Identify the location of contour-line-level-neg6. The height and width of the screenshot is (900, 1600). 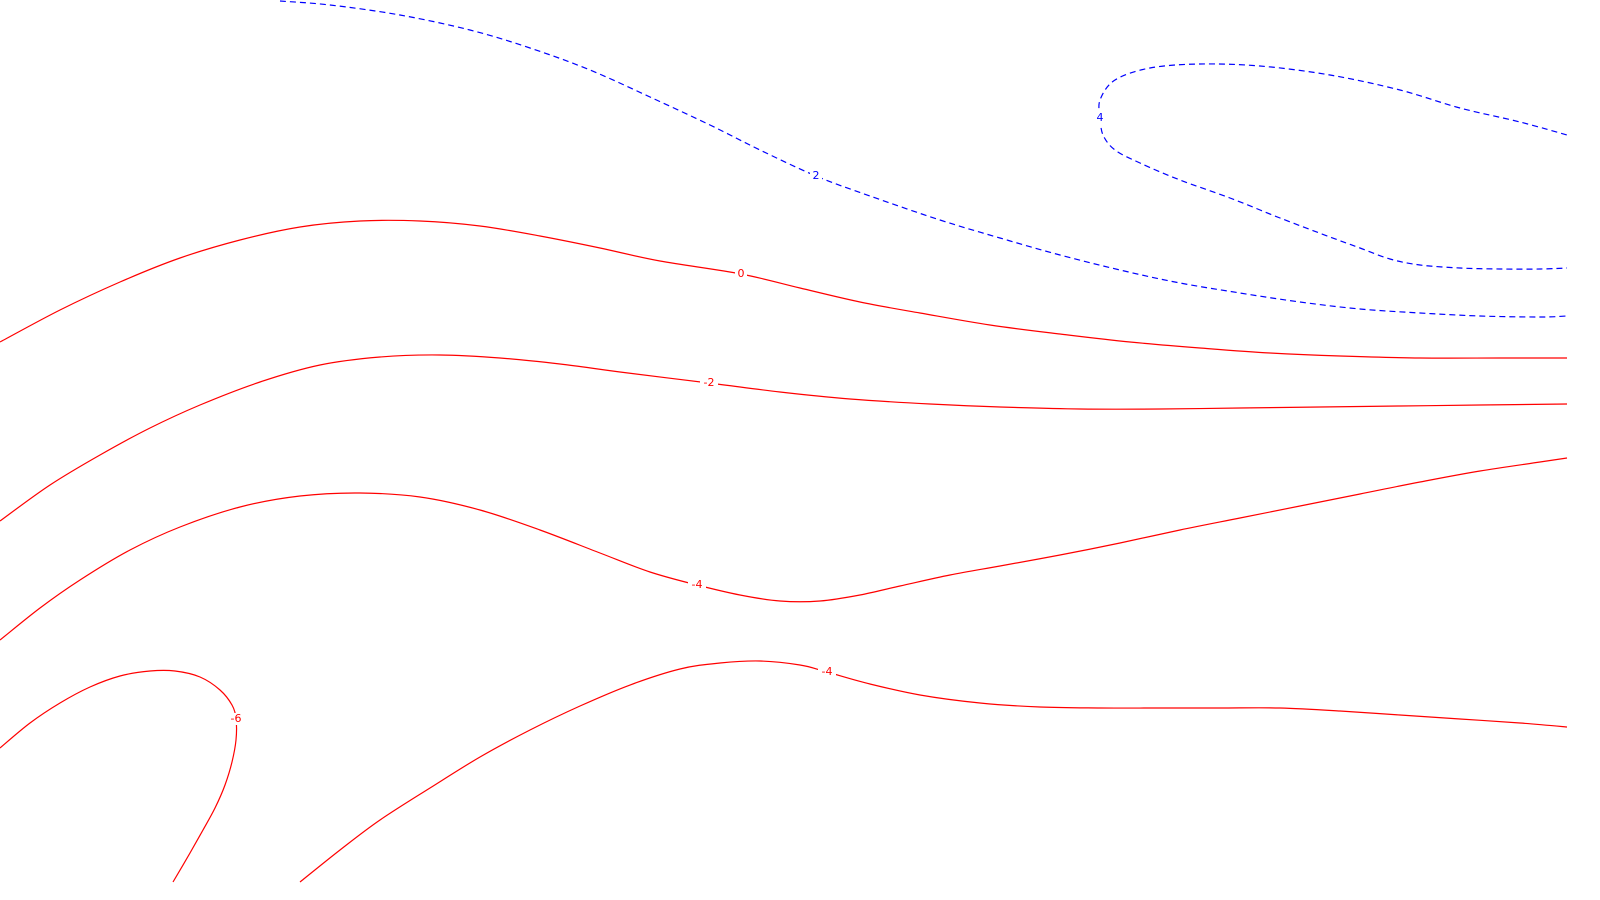
(119, 776).